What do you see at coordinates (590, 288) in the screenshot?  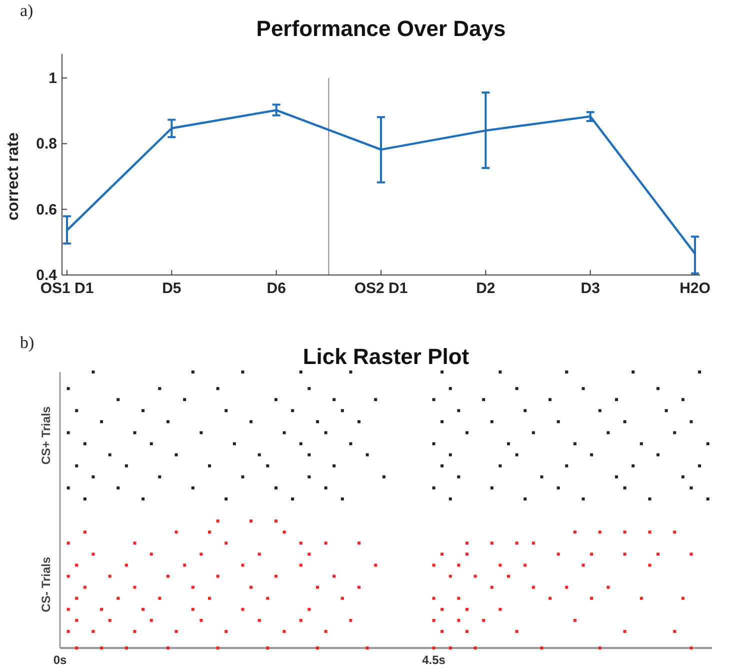 I see `x-tick-label: D3` at bounding box center [590, 288].